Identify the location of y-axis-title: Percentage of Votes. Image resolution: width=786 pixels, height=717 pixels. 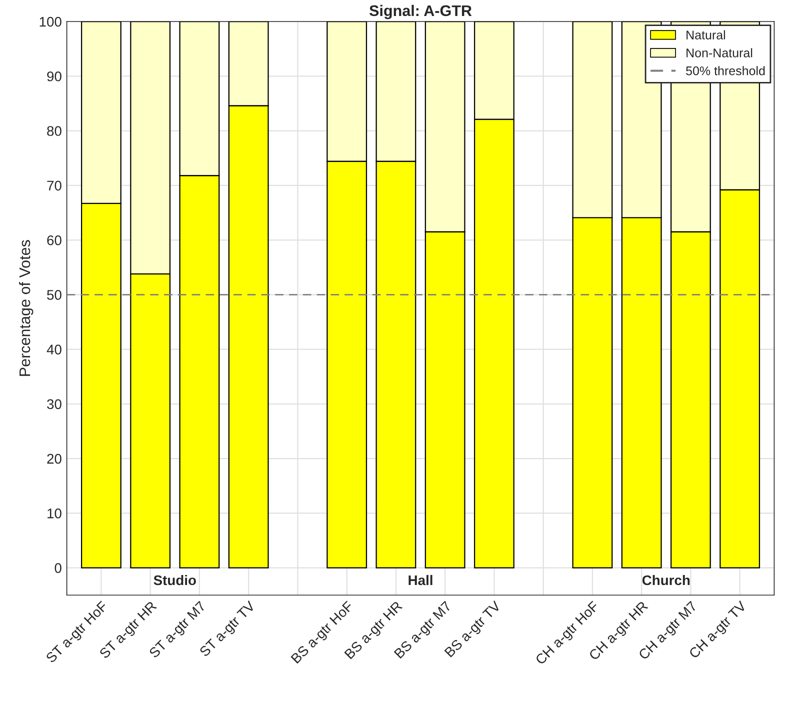
(26, 308).